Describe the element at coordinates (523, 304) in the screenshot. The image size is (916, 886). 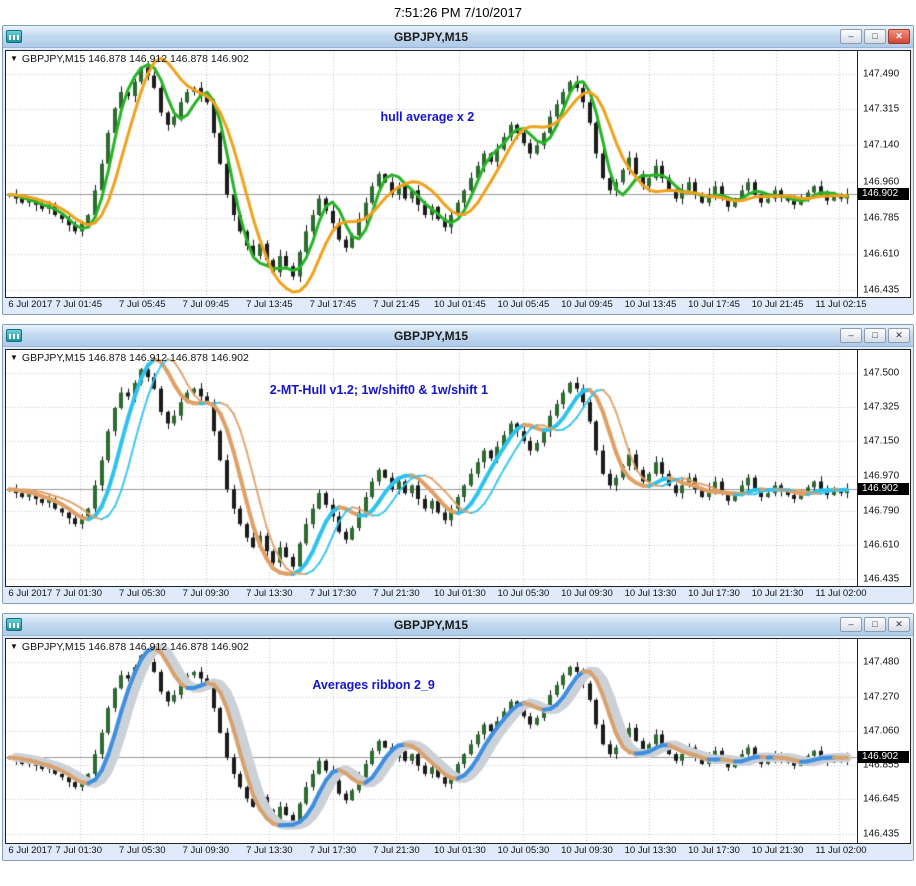
I see `x-axis-tick: 10 Jul 05:45` at that location.